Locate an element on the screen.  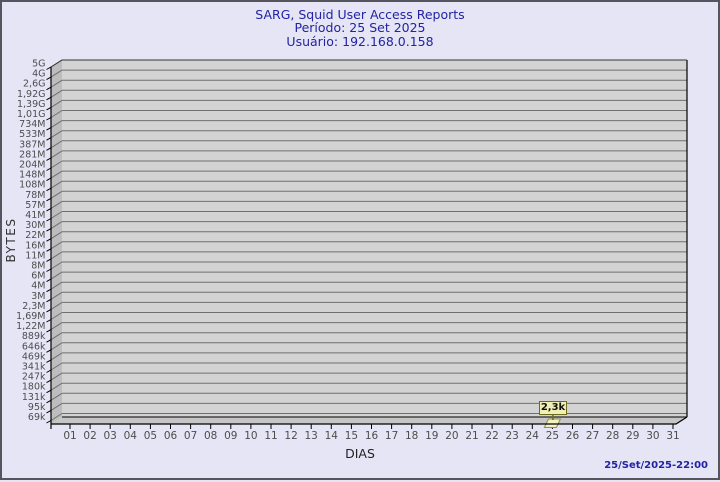
x-tick-label: 17 is located at coordinates (391, 436).